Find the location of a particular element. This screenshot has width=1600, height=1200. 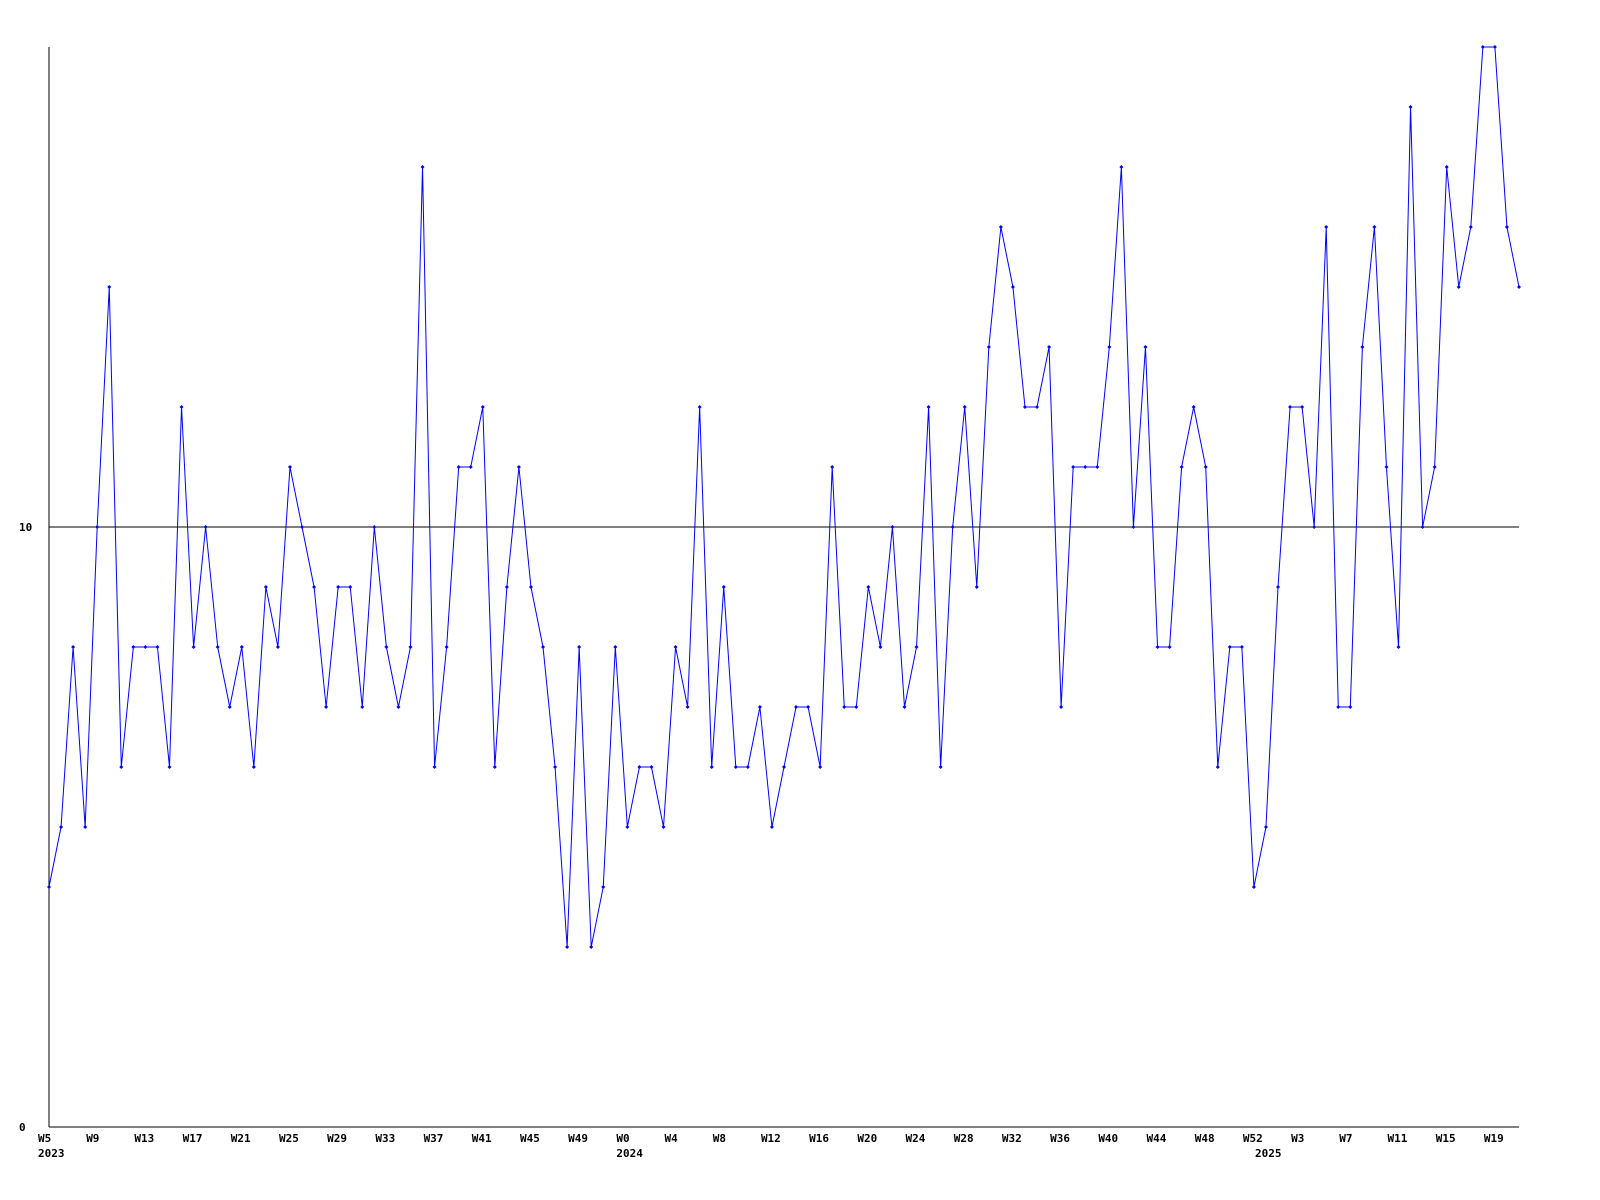

x-tick-label: W17 is located at coordinates (193, 1138).